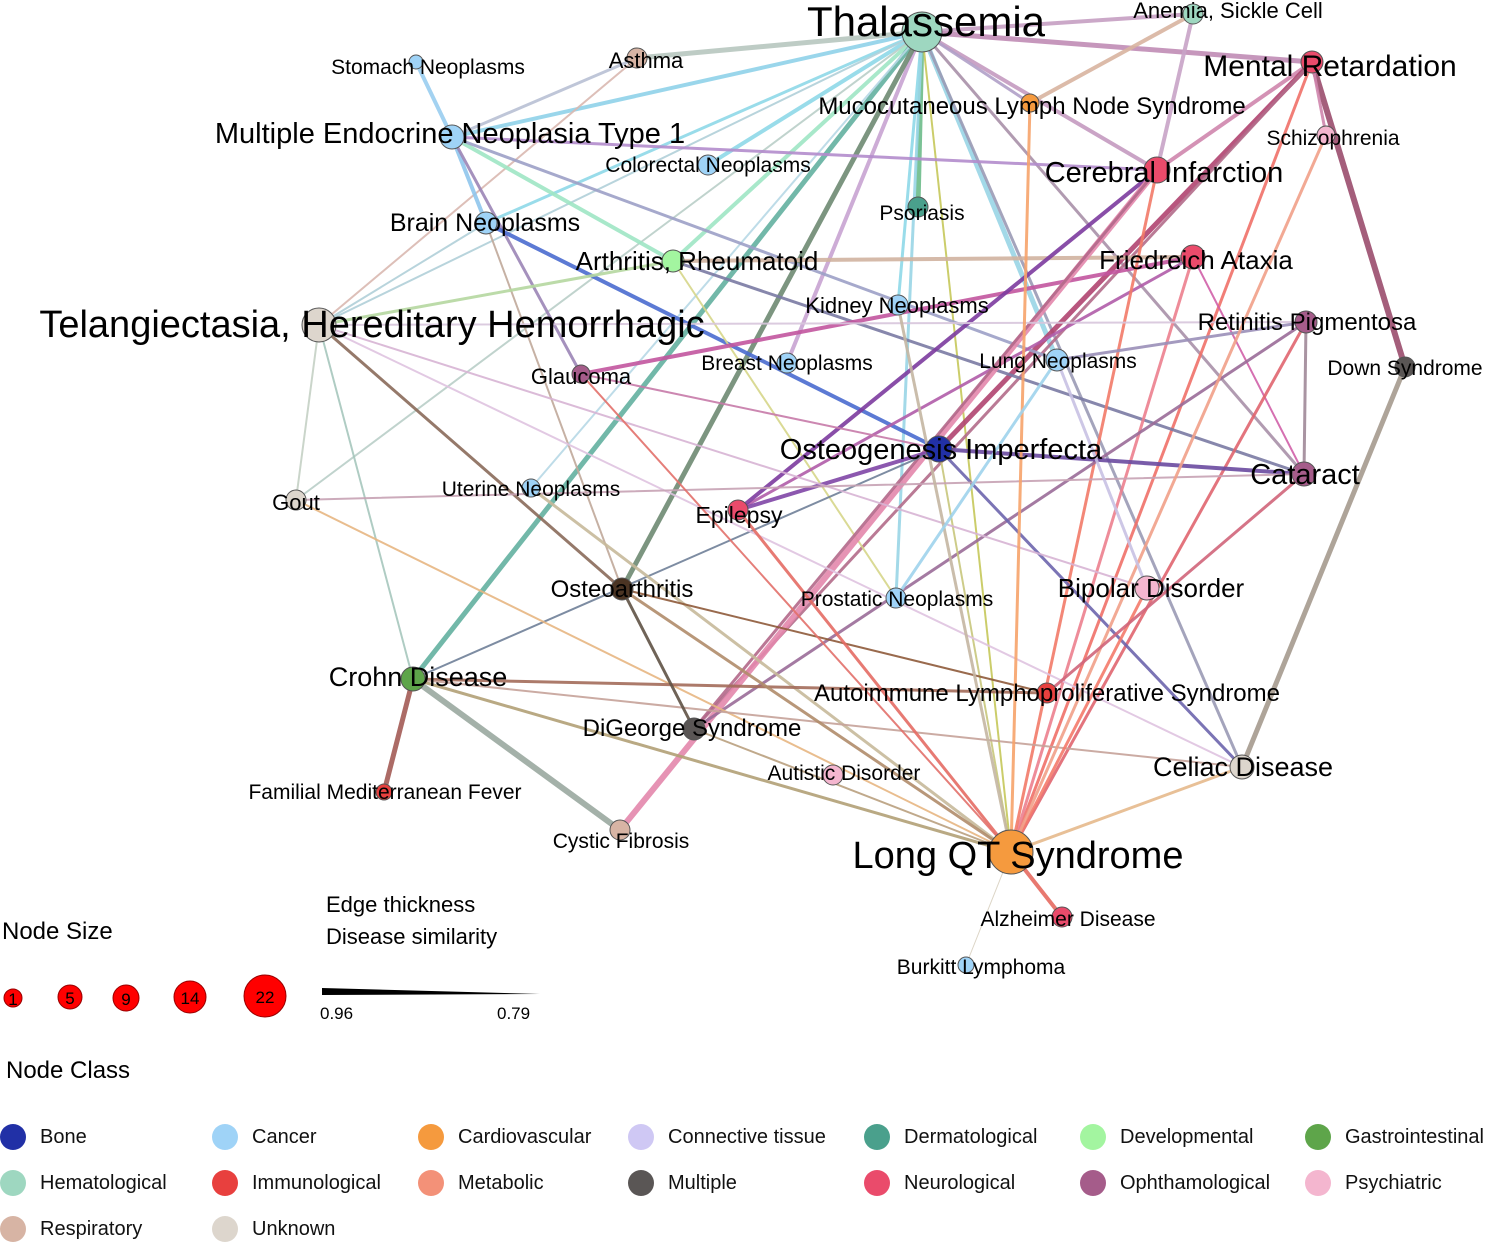  Describe the element at coordinates (296, 500) in the screenshot. I see `node-gout` at that location.